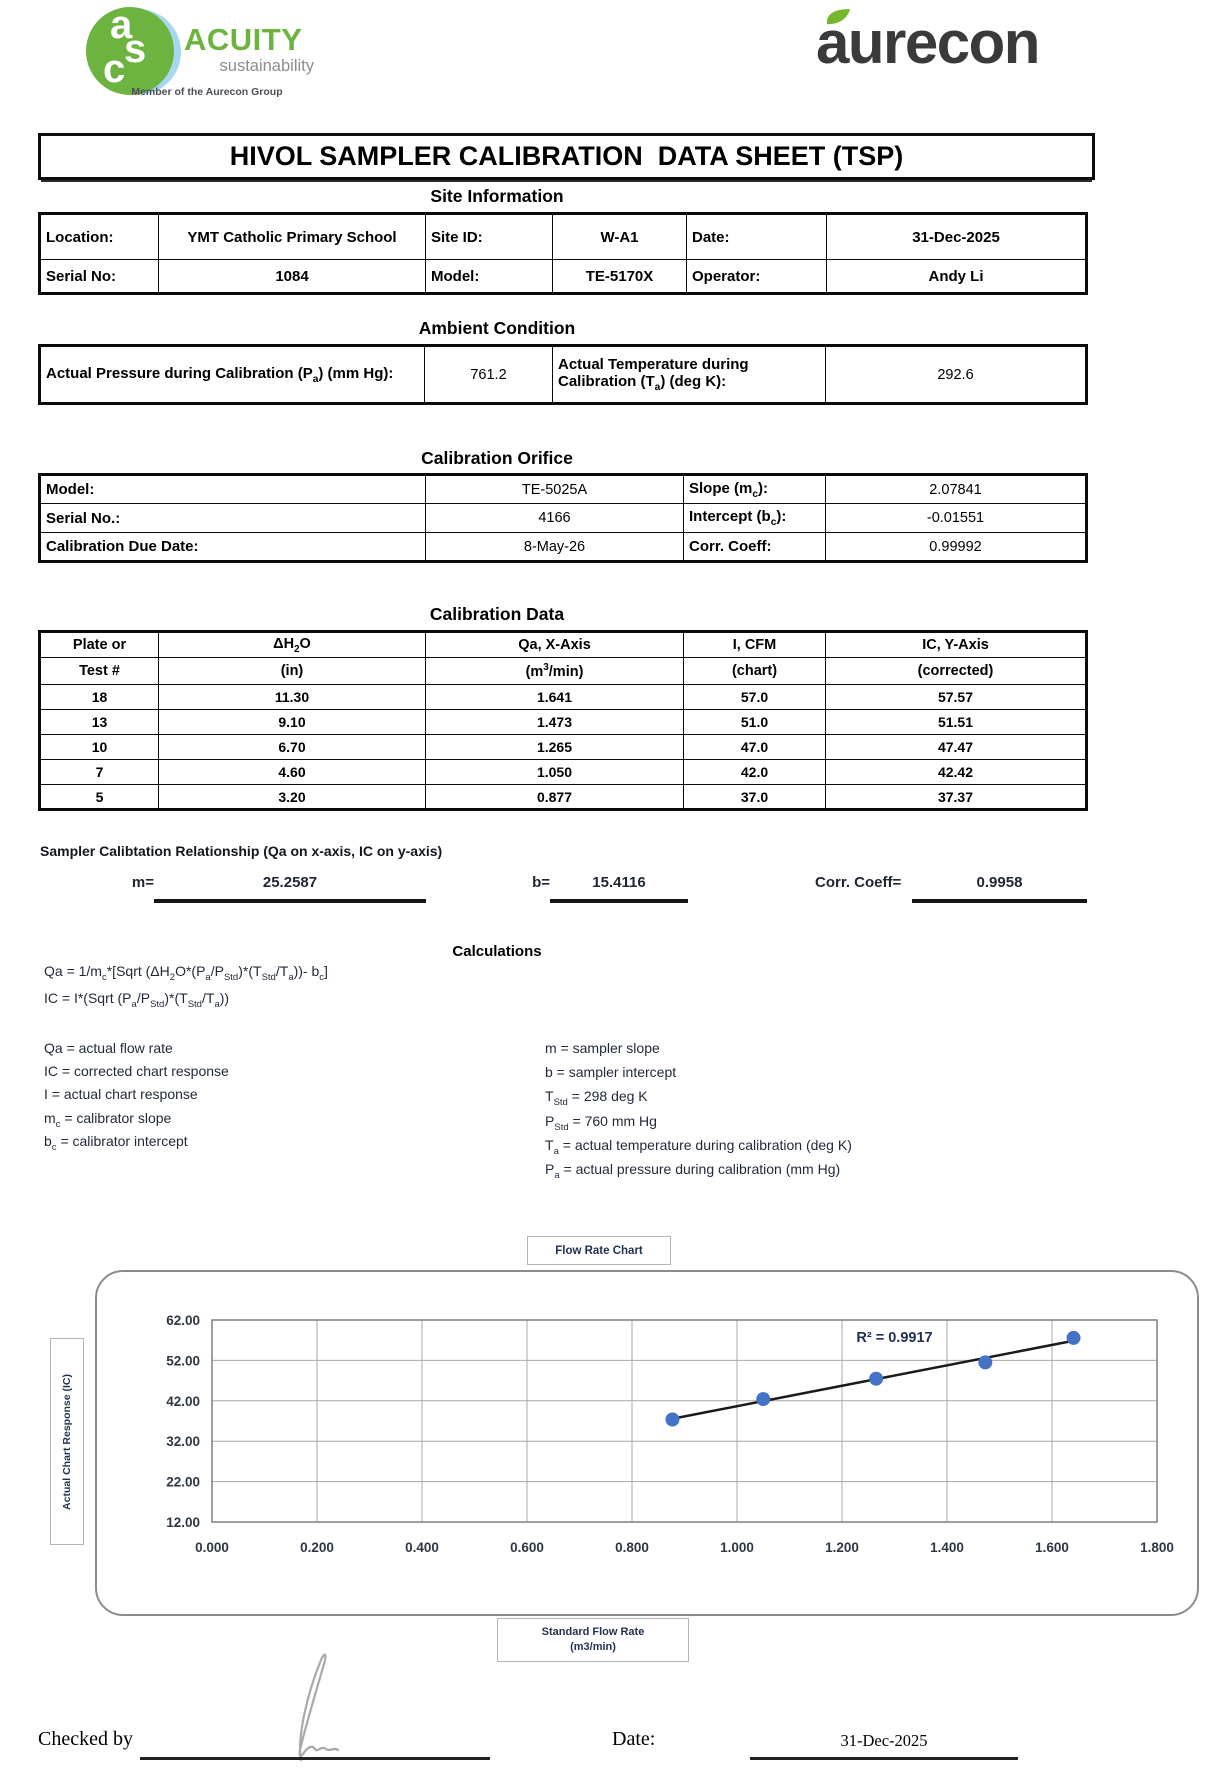 The height and width of the screenshot is (1772, 1220). What do you see at coordinates (756, 236) in the screenshot?
I see `date-label: Date:` at bounding box center [756, 236].